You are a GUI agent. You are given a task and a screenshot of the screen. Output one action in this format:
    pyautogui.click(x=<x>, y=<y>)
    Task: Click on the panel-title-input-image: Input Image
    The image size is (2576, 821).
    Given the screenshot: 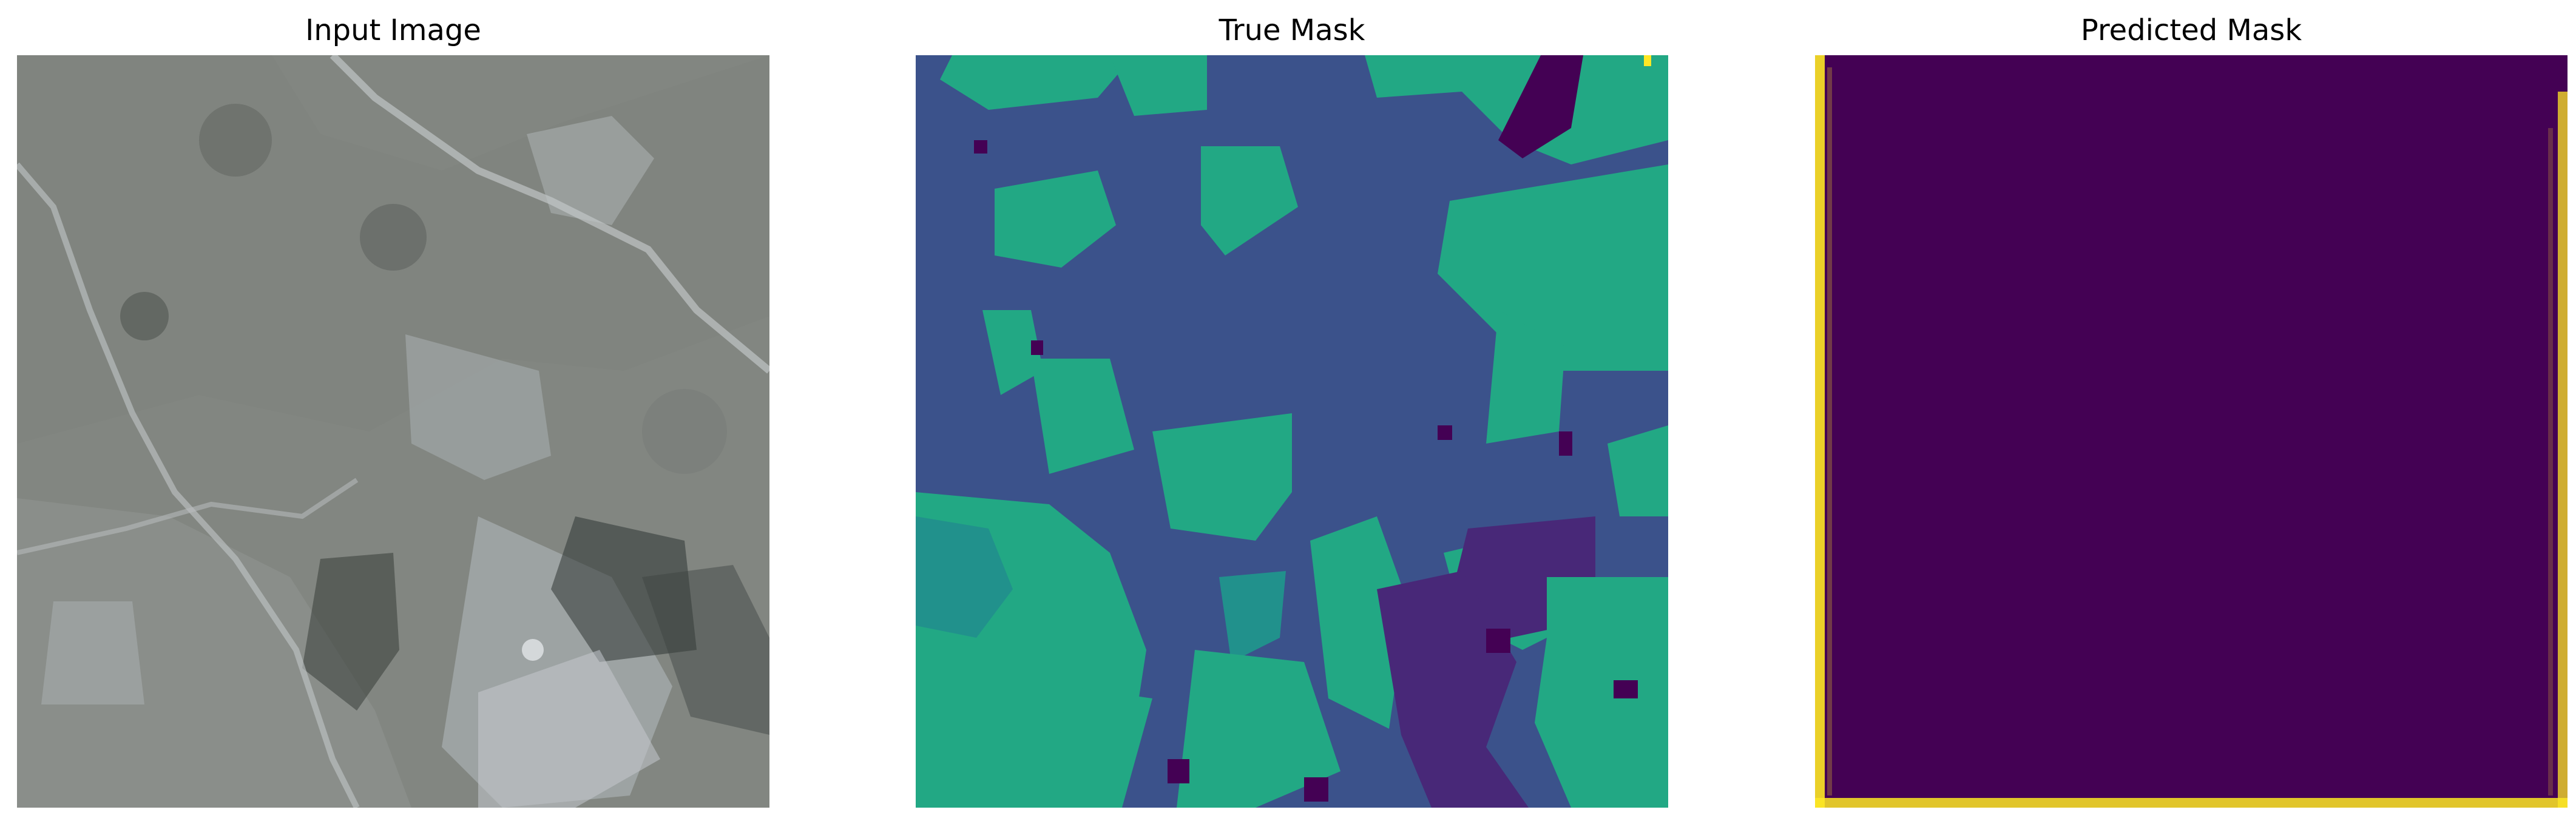 What is the action you would take?
    pyautogui.click(x=393, y=30)
    